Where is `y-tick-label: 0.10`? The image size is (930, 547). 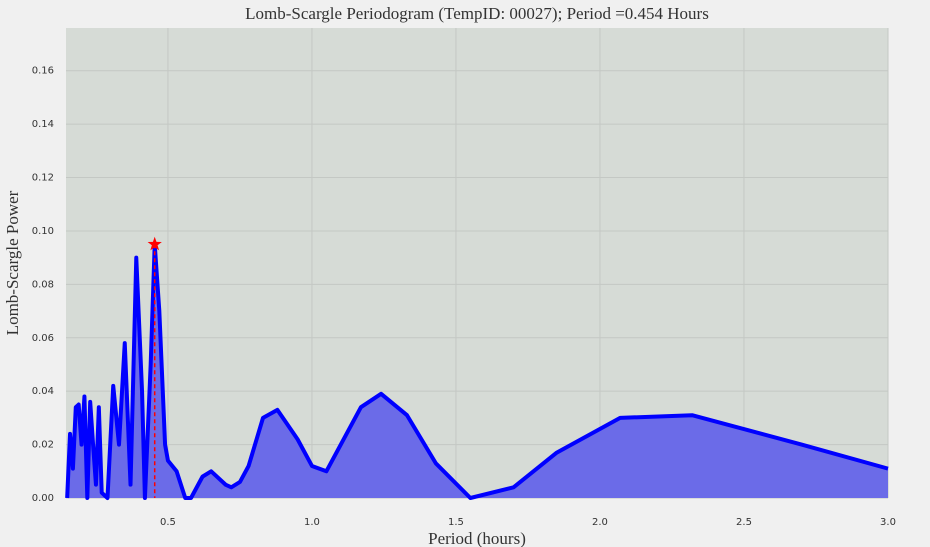
y-tick-label: 0.10 is located at coordinates (43, 231).